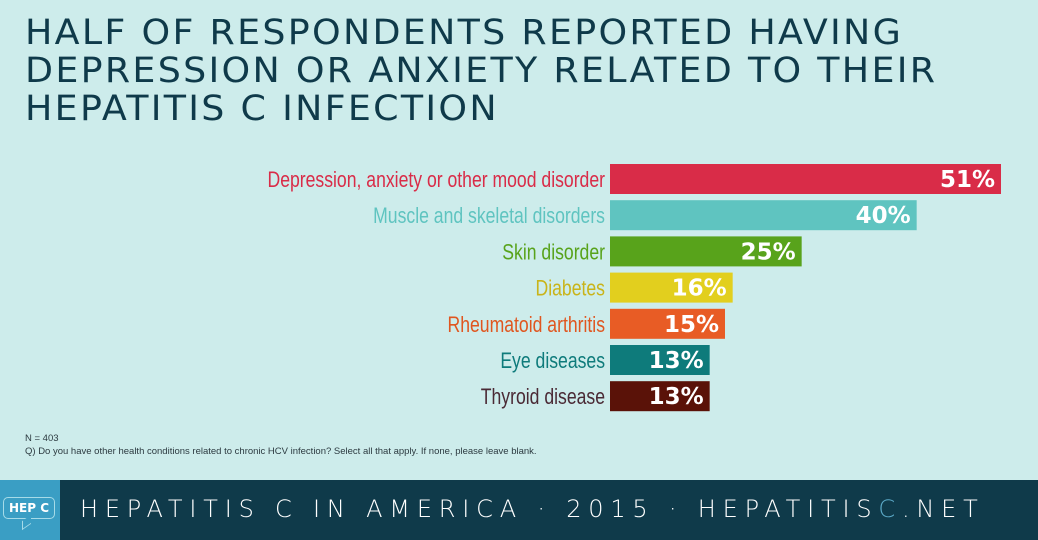 The width and height of the screenshot is (1038, 540). Describe the element at coordinates (30, 510) in the screenshot. I see `hepc-logo: HEP C` at that location.